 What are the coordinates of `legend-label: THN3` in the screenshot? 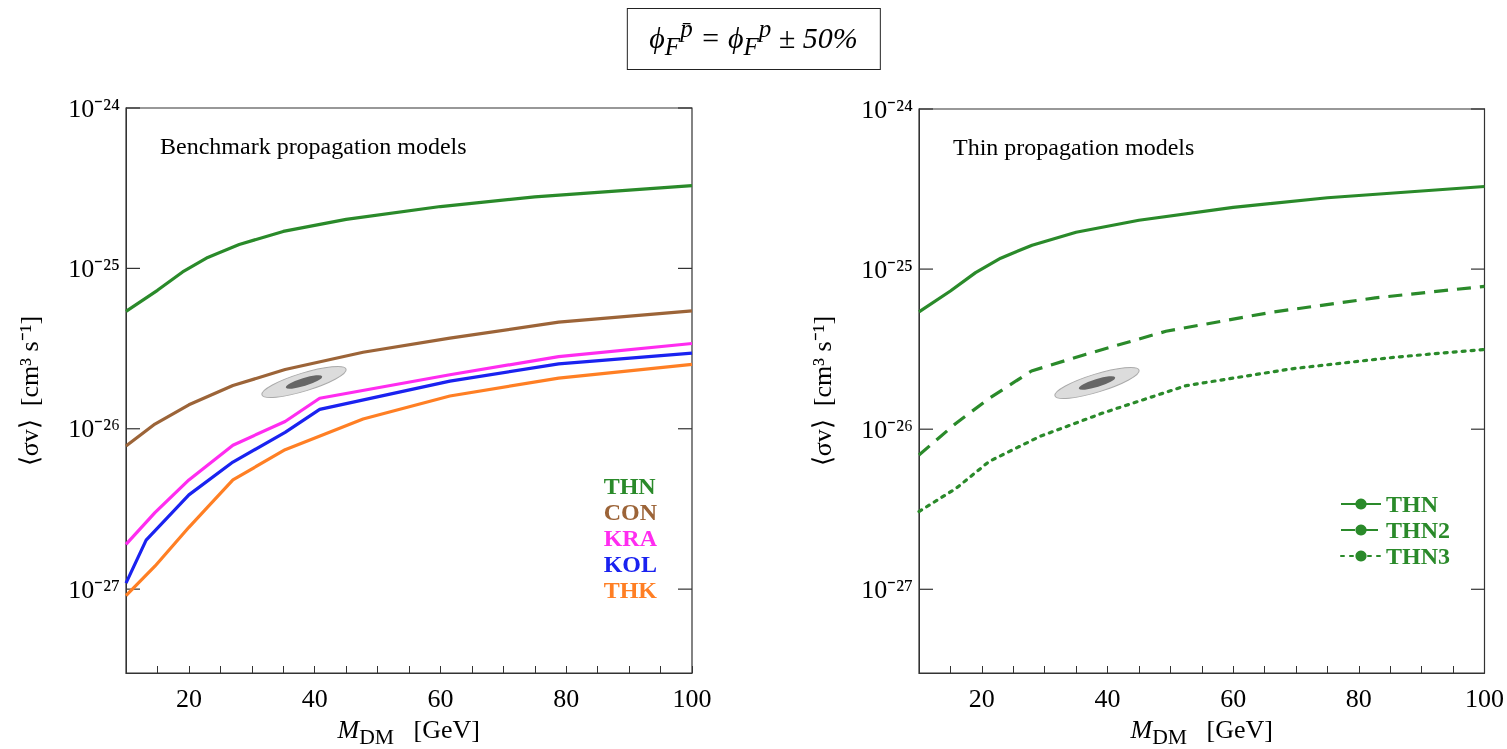 It's located at (1418, 556).